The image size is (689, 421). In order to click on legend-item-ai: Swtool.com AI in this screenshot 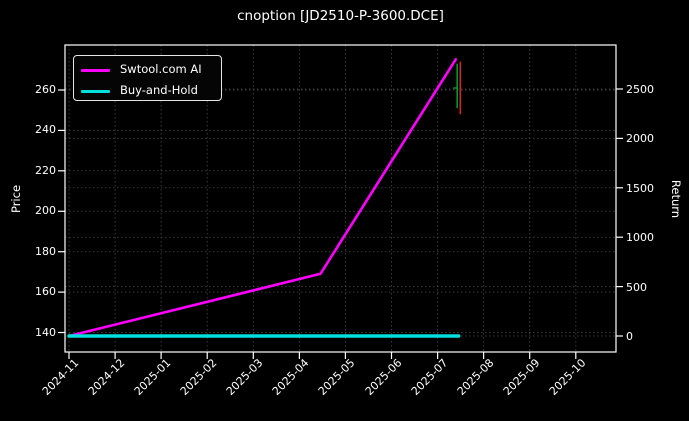, I will do `click(147, 70)`.